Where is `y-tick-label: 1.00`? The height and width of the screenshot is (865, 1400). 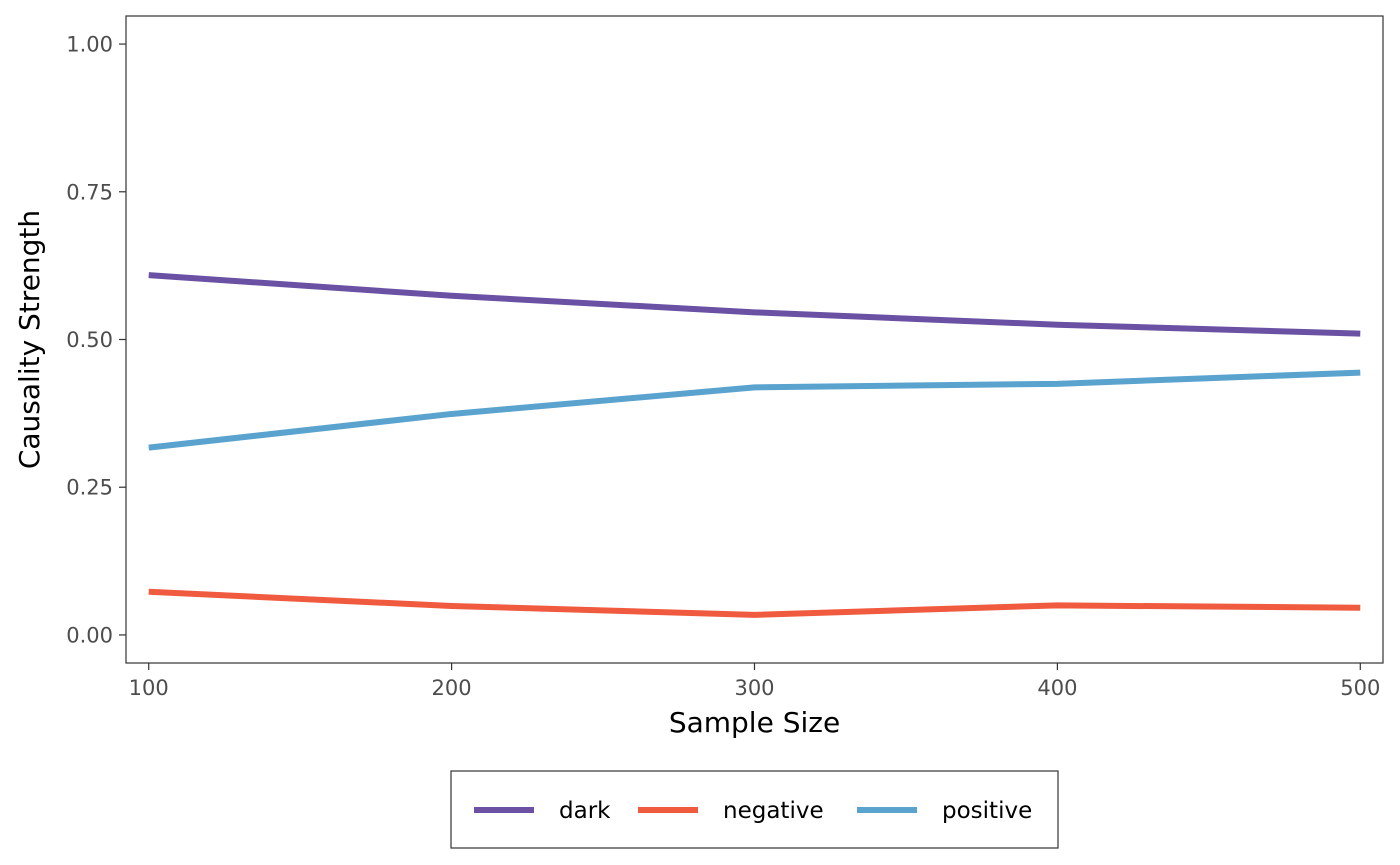
y-tick-label: 1.00 is located at coordinates (89, 45).